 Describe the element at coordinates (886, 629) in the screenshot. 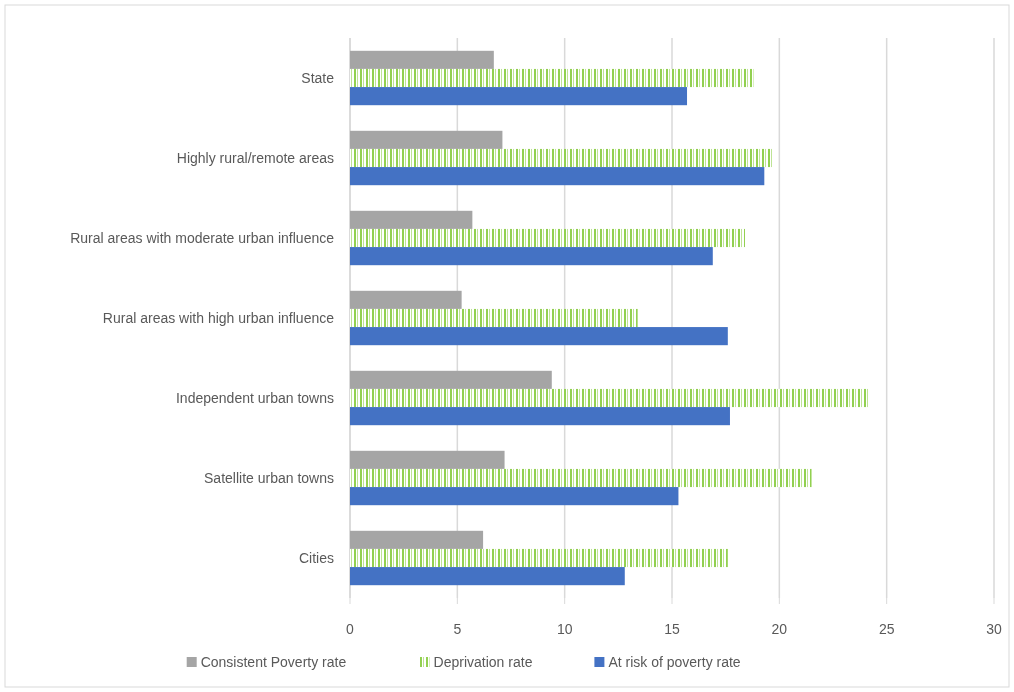

I see `x-tick-label: 25` at that location.